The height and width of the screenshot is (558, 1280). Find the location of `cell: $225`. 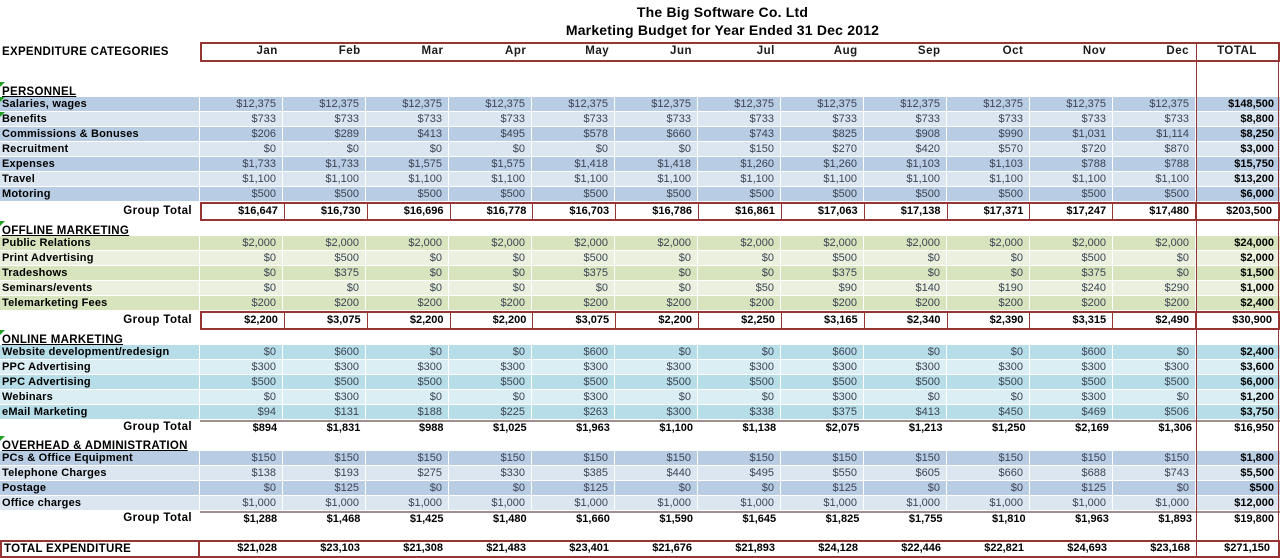

cell: $225 is located at coordinates (490, 412).